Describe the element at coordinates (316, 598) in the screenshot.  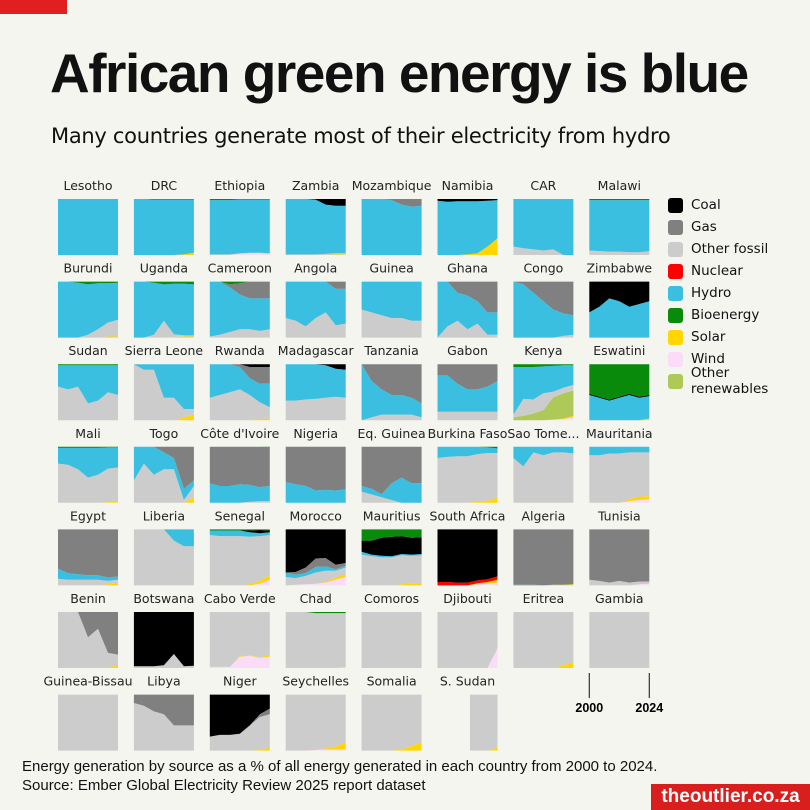
I see `country-label: Chad` at that location.